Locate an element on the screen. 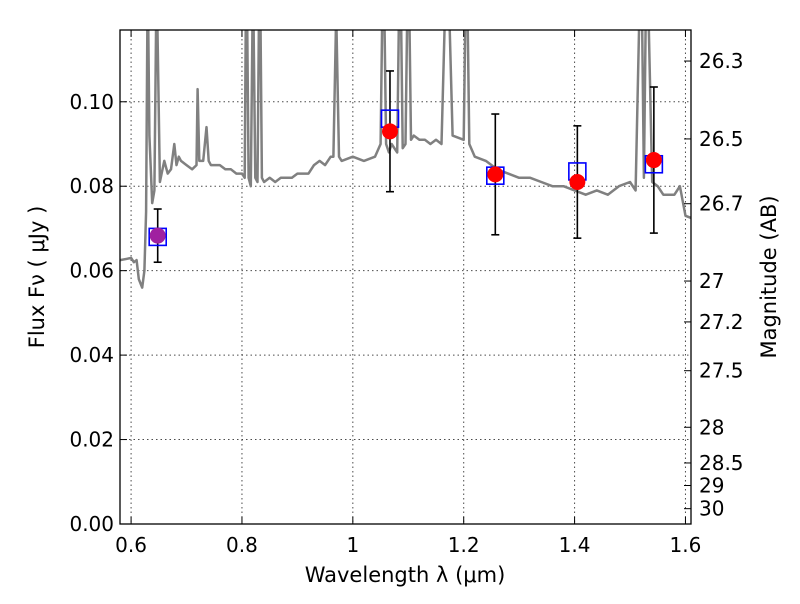 This screenshot has height=604, width=800. y-axis-label-left: Flux Fν ( μJy ) is located at coordinates (37, 277).